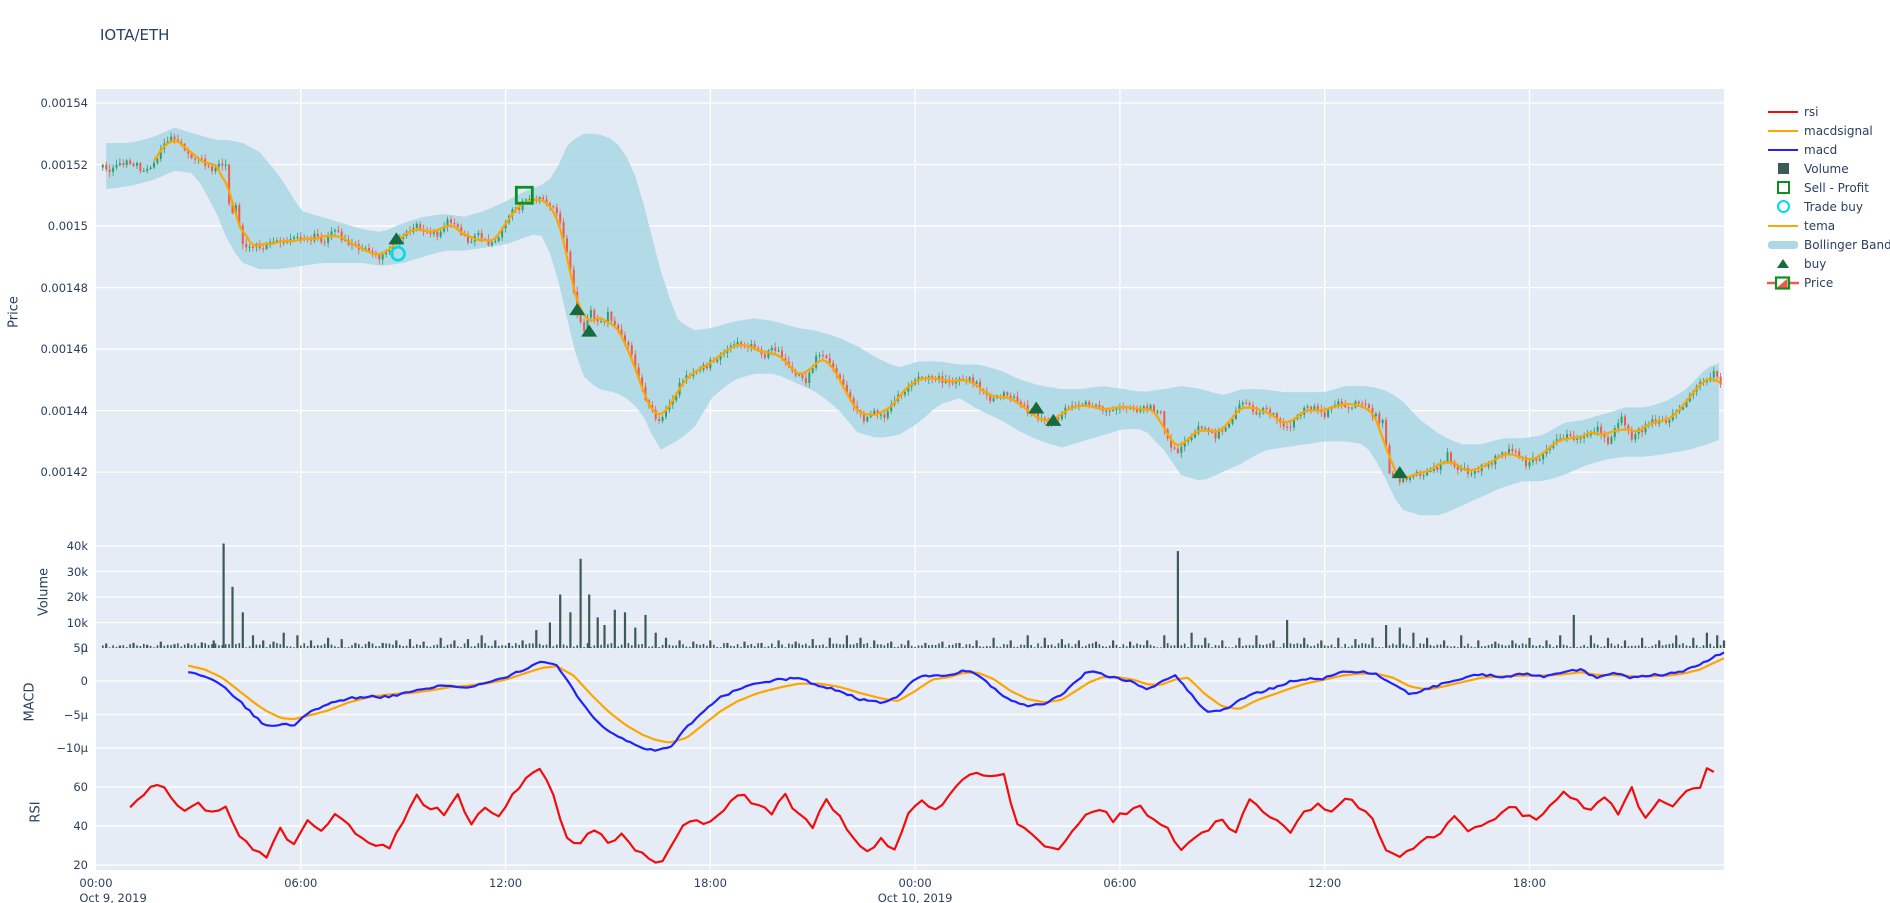 This screenshot has width=1890, height=903. Describe the element at coordinates (113, 897) in the screenshot. I see `x-date-label: Oct 9, 2019` at that location.